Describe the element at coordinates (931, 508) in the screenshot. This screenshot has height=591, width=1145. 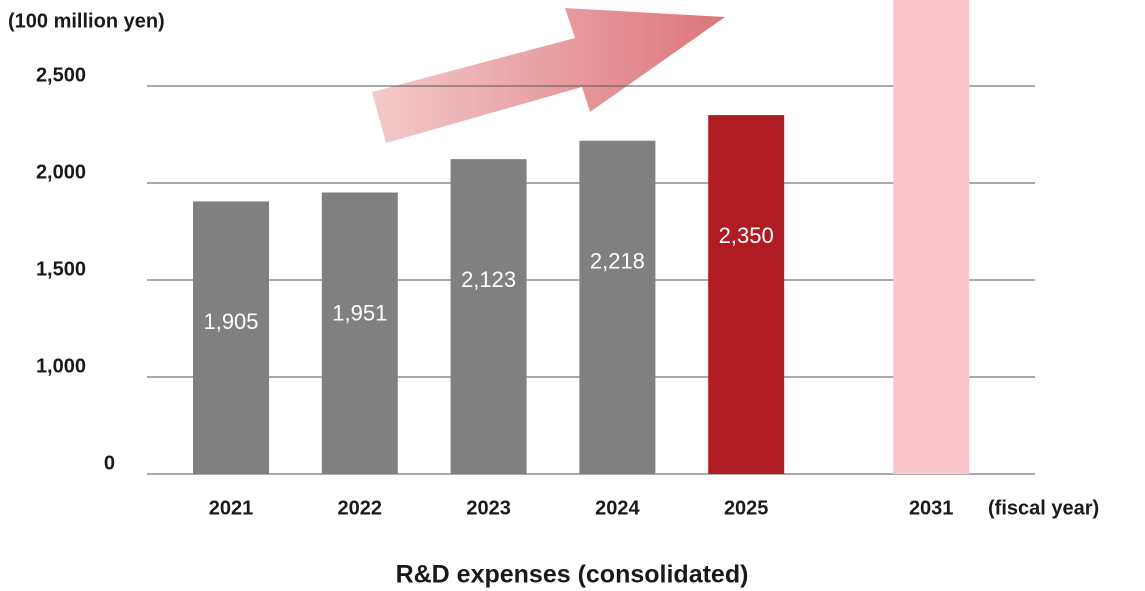
I see `x-tick-label: 2031` at that location.